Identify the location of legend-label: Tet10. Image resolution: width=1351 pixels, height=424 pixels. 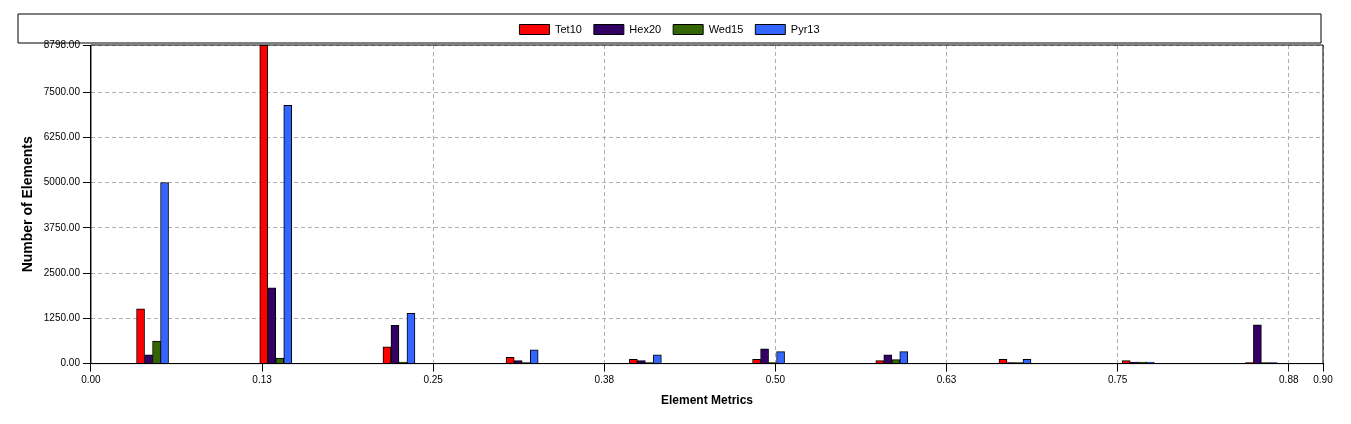
(568, 28).